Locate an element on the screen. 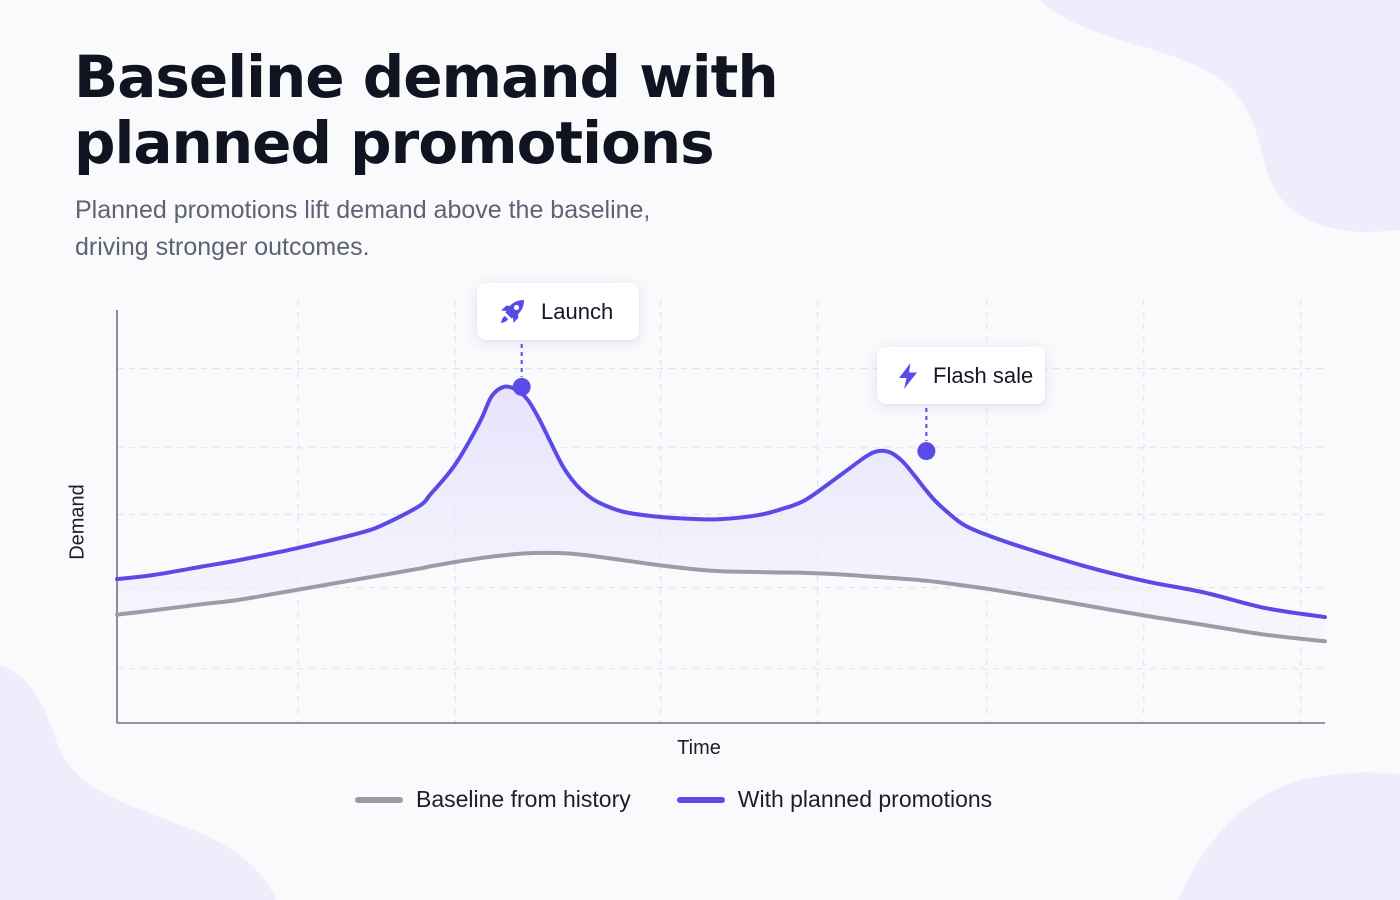 Image resolution: width=1400 pixels, height=900 pixels. flash-sale-callout: Flash sale is located at coordinates (961, 375).